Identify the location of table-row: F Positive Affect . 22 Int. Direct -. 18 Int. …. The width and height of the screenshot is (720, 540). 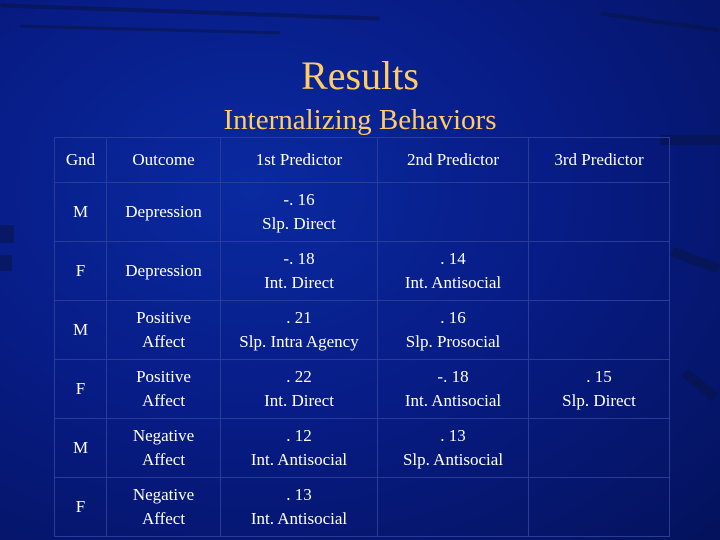
(362, 389).